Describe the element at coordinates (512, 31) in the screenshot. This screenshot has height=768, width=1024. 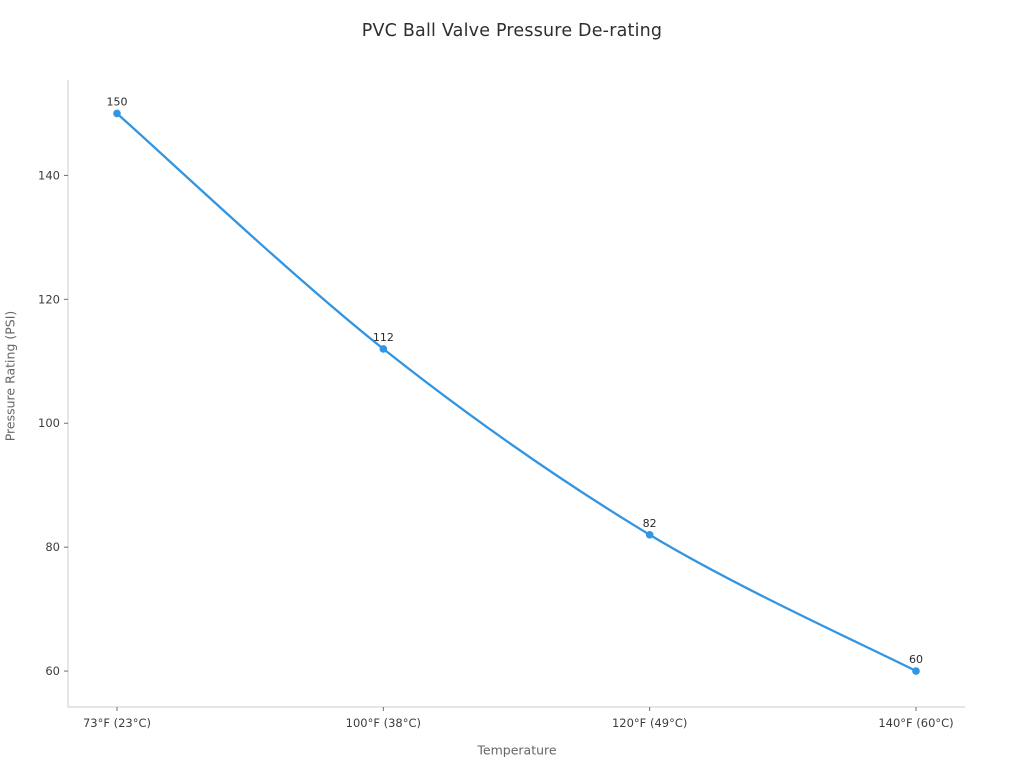
I see `chart-title: PVC Ball Valve Pressure De-rating` at that location.